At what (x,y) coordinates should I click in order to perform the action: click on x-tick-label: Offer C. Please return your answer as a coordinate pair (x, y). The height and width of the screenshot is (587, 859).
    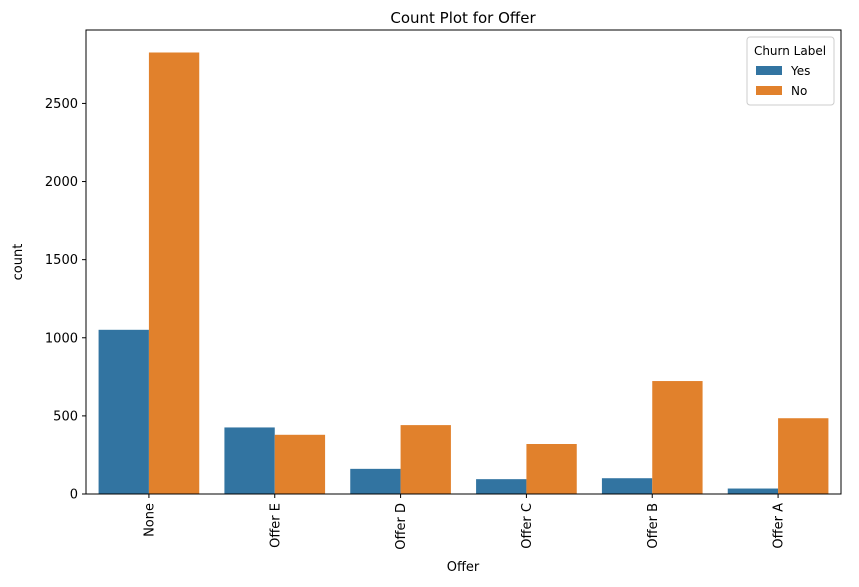
    Looking at the image, I should click on (527, 526).